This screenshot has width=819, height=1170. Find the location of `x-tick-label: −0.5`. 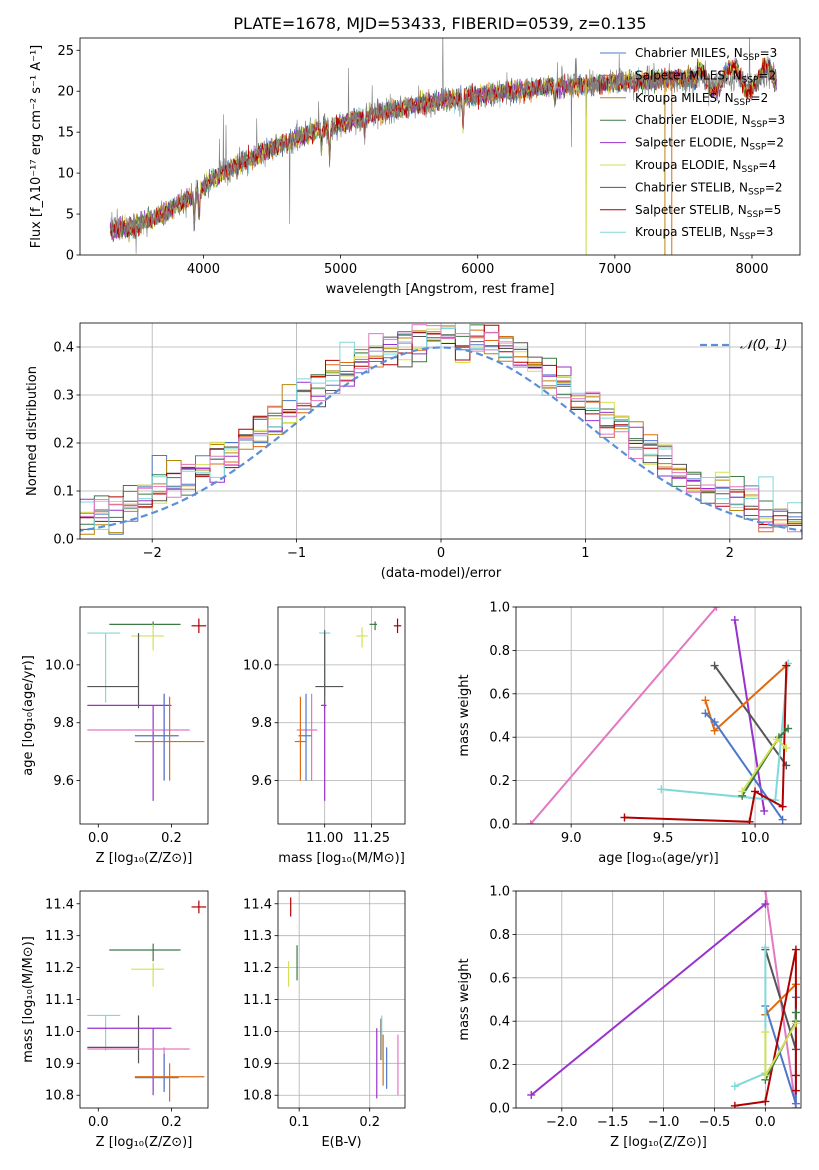

x-tick-label: −0.5 is located at coordinates (715, 1122).